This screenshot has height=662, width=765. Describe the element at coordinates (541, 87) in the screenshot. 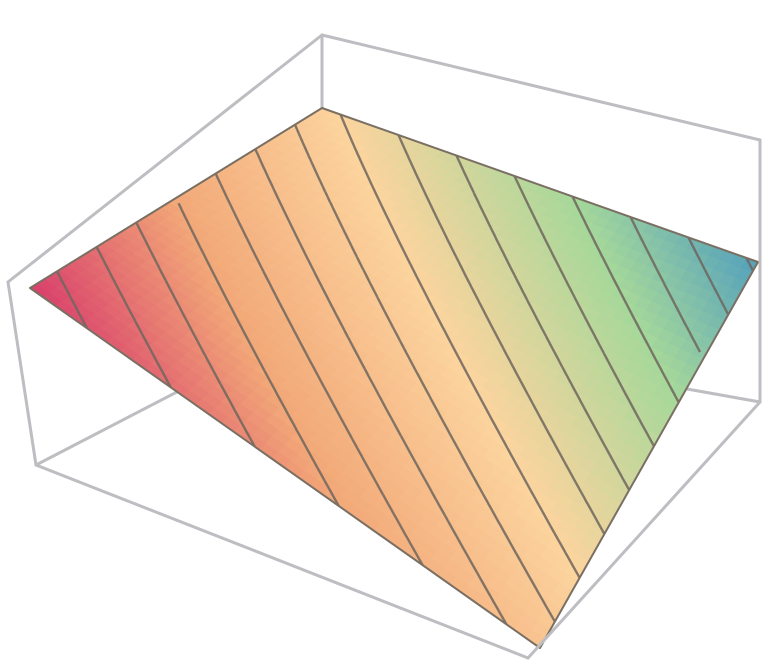

I see `box-edge-back-top-right` at that location.